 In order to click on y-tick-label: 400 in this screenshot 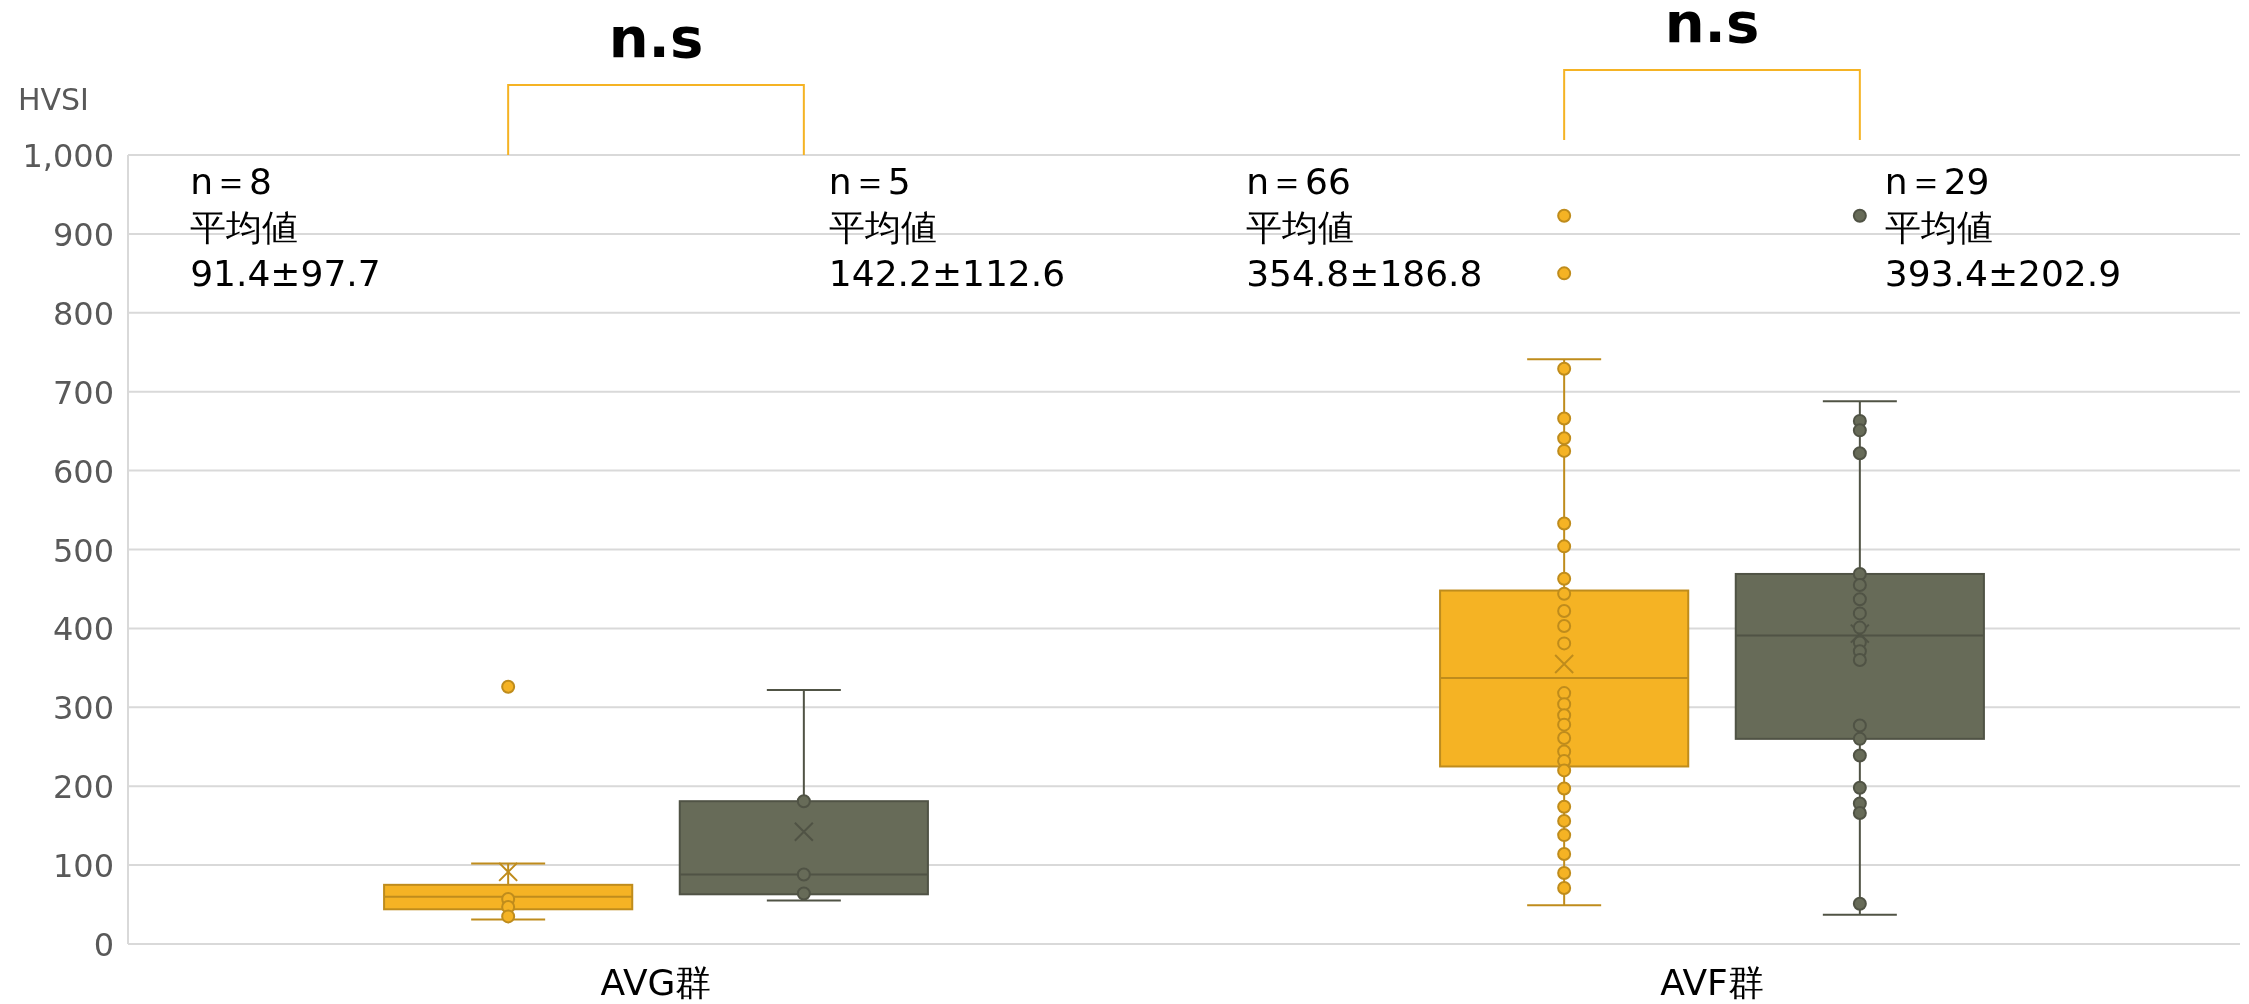, I will do `click(83, 629)`.